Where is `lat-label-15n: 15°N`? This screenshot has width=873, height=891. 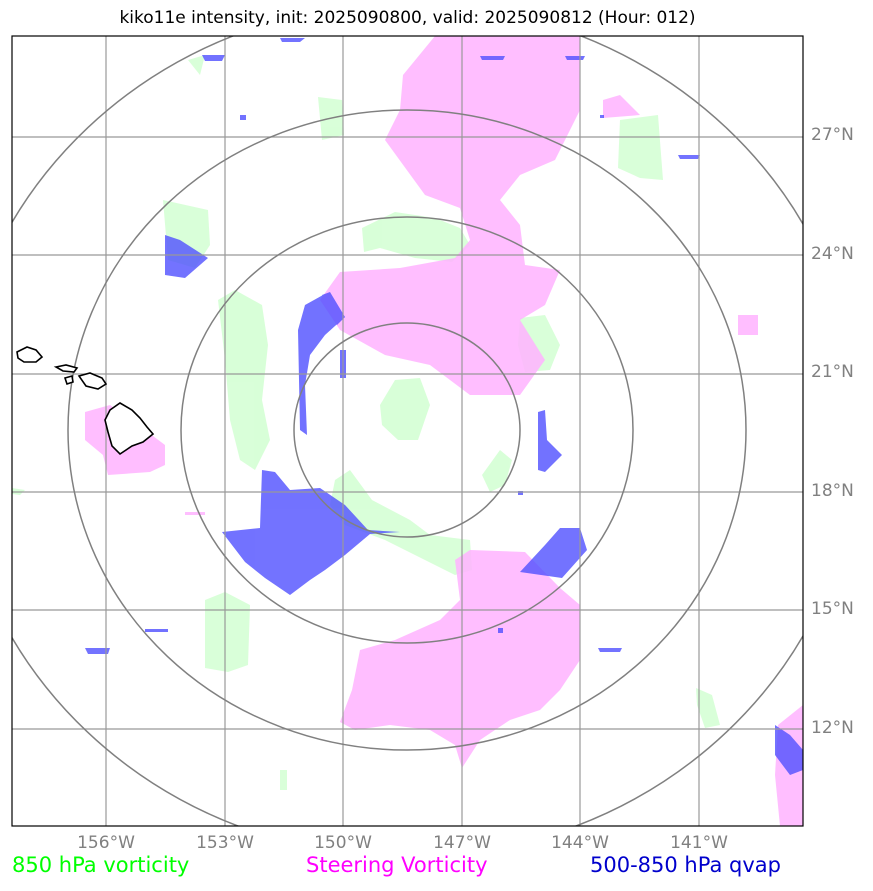
lat-label-15n: 15°N is located at coordinates (832, 609).